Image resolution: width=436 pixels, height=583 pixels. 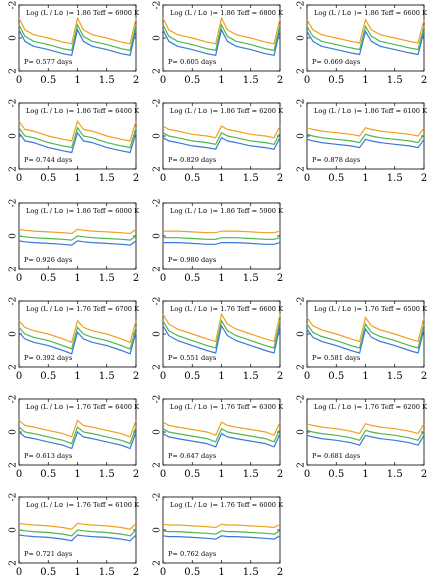 What do you see at coordinates (227, 13) in the screenshot?
I see `panel-label: Log (L / L⊙ )= 1.86 Teff = 6800 K` at bounding box center [227, 13].